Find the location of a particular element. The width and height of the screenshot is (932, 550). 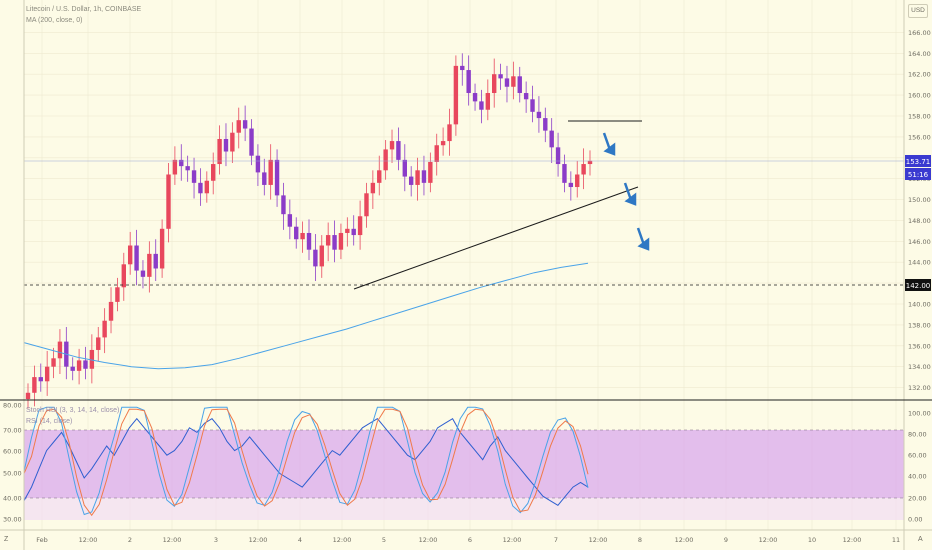

price-tick-label: 134.00 is located at coordinates (919, 367).